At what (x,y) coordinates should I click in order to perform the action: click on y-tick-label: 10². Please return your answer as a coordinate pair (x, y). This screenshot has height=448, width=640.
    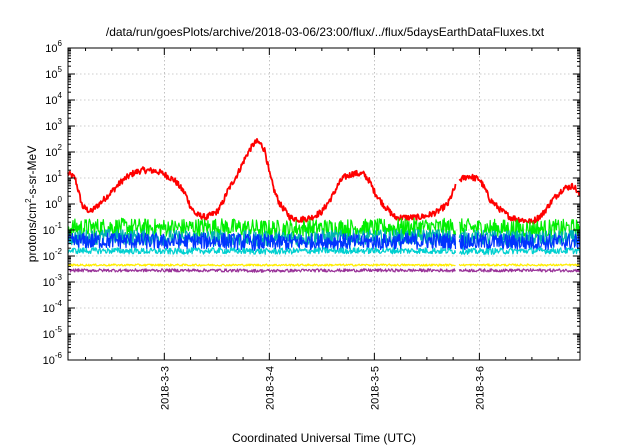
    Looking at the image, I should click on (53, 151).